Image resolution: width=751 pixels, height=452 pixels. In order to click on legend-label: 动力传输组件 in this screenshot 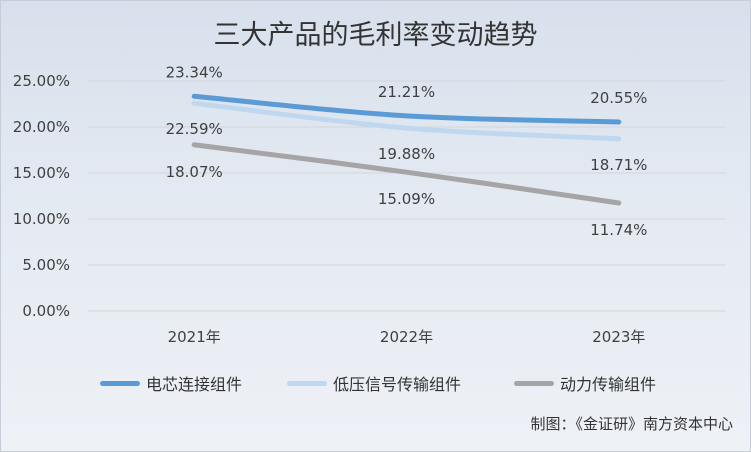, I will do `click(608, 384)`.